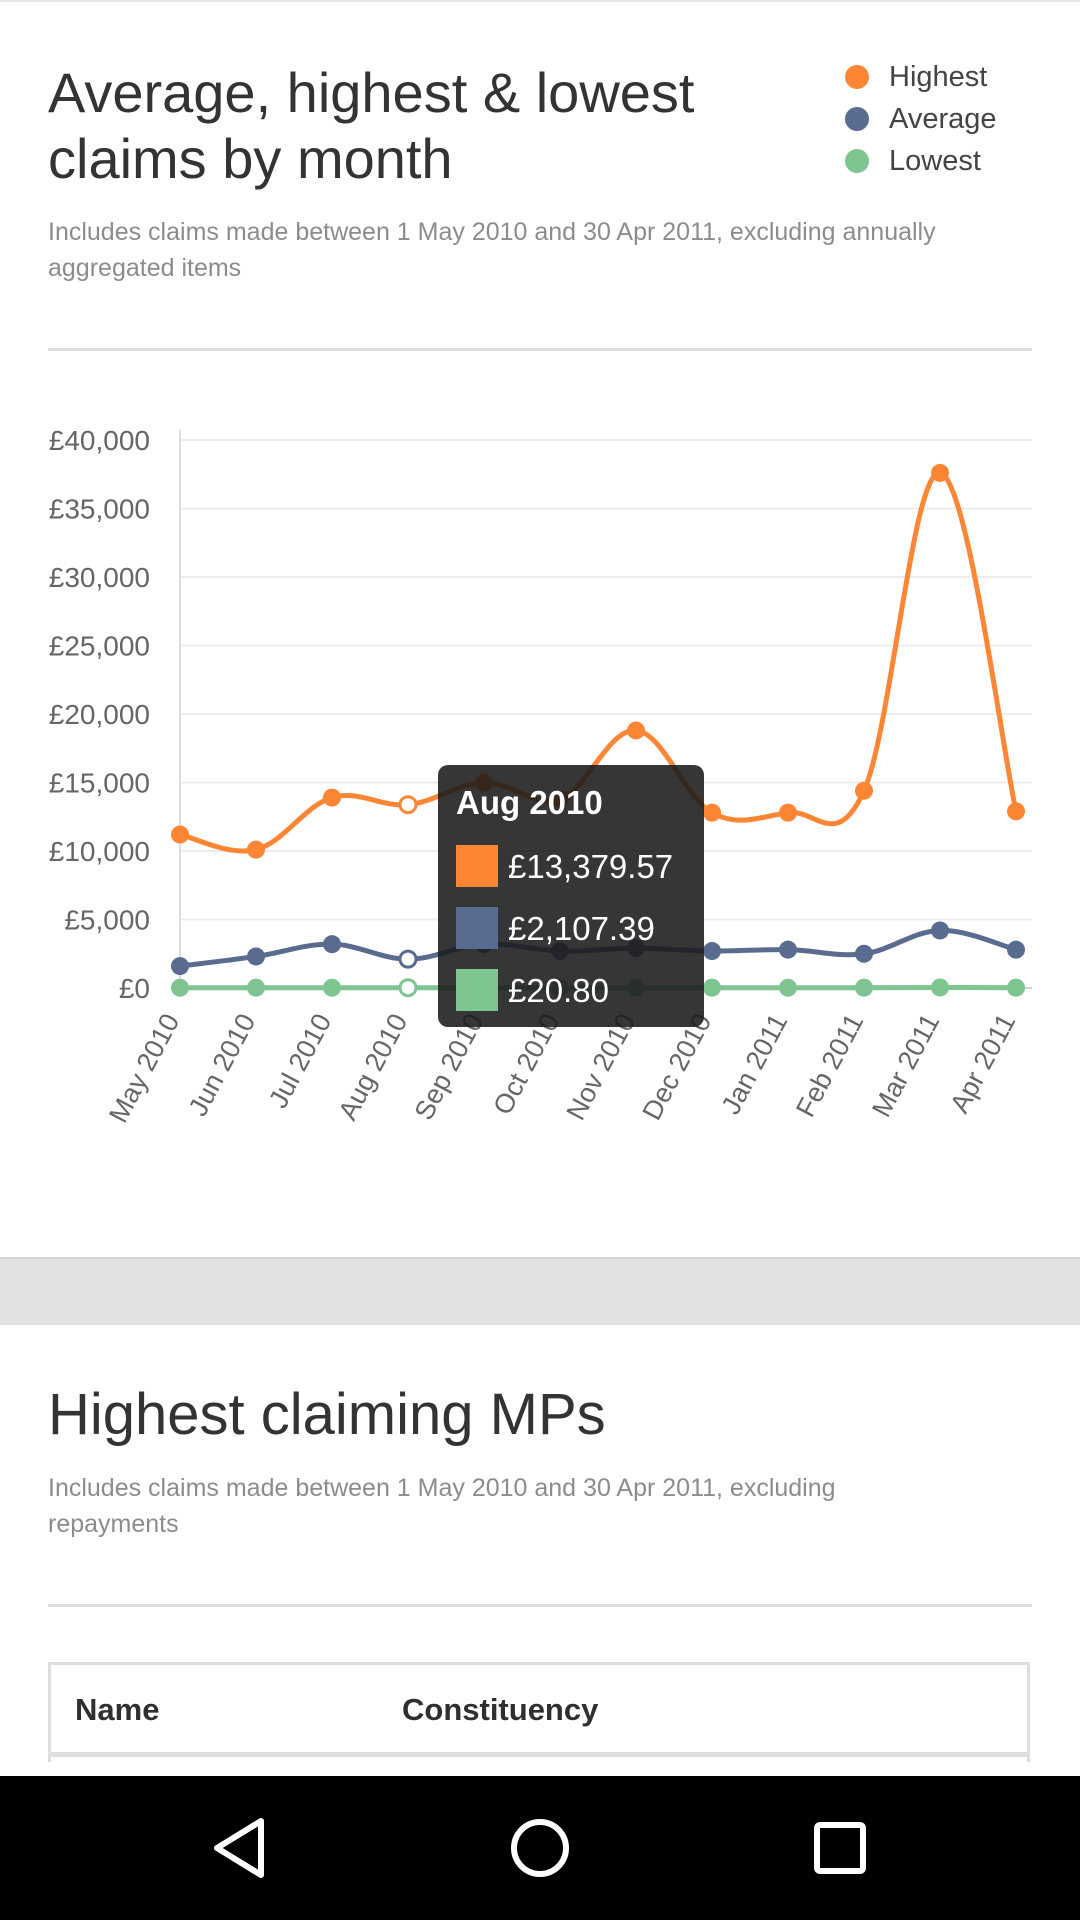 This screenshot has height=1920, width=1080. I want to click on x-tick-label: May 2010, so click(144, 1068).